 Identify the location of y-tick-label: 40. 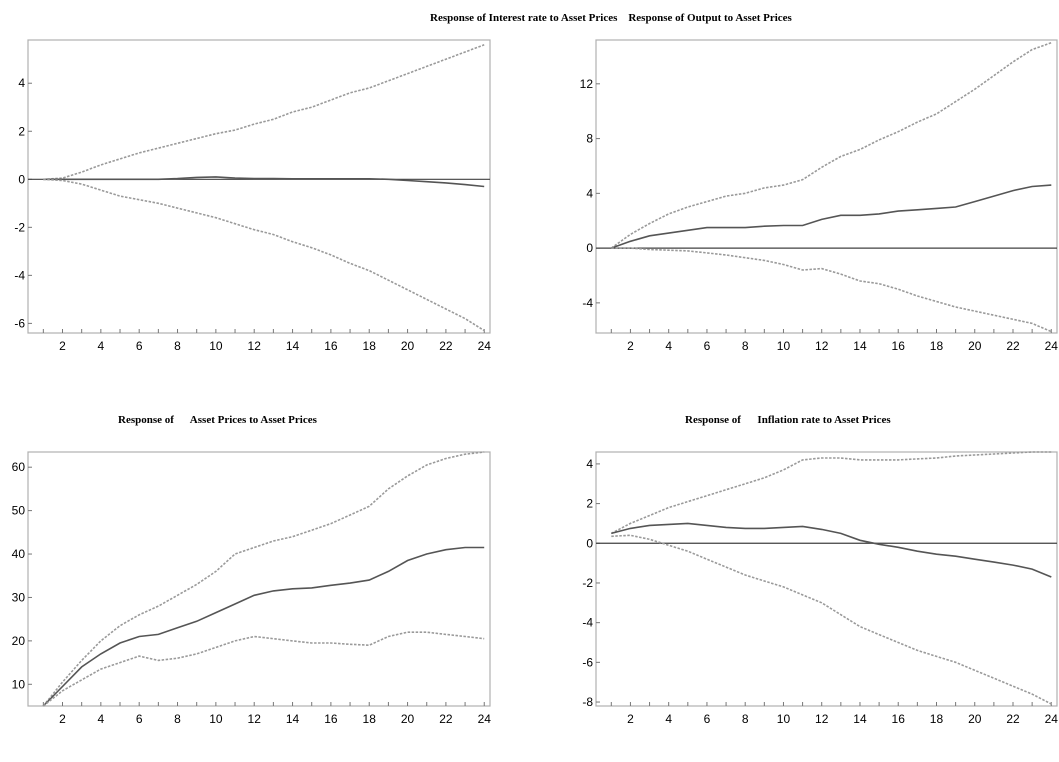
(19, 554).